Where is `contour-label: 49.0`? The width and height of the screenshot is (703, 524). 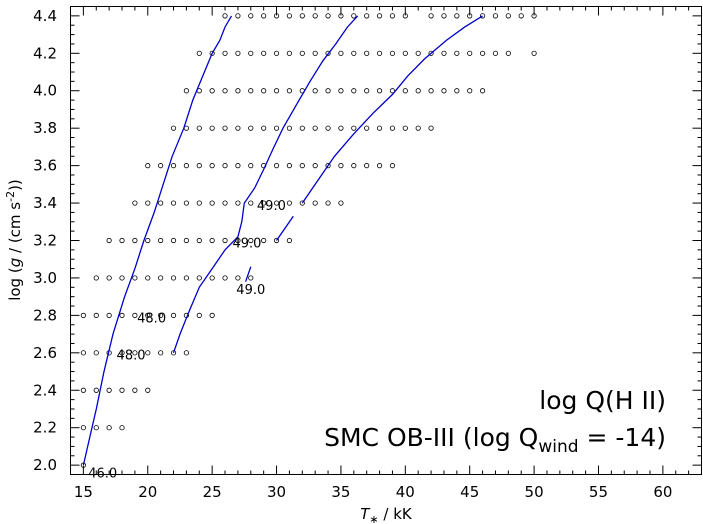 contour-label: 49.0 is located at coordinates (246, 243).